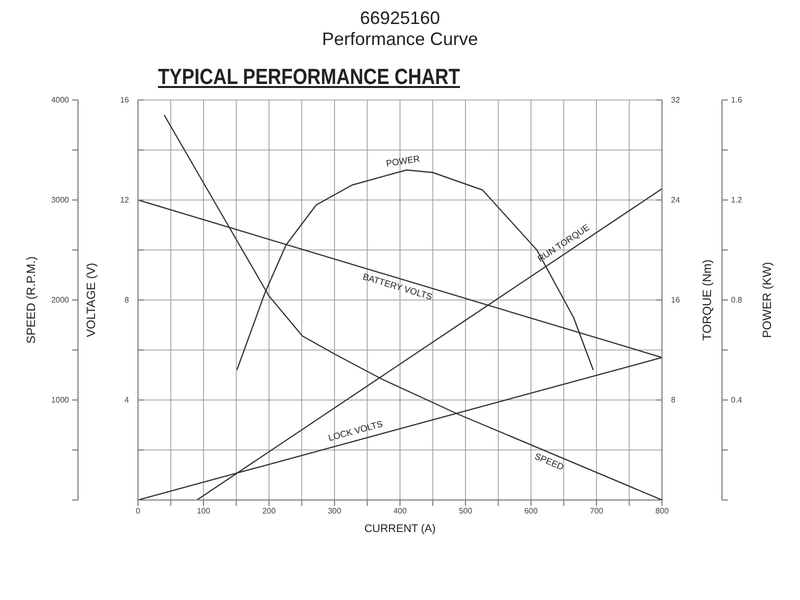 The image size is (800, 600). Describe the element at coordinates (675, 200) in the screenshot. I see `y2-tick-label: 24` at that location.